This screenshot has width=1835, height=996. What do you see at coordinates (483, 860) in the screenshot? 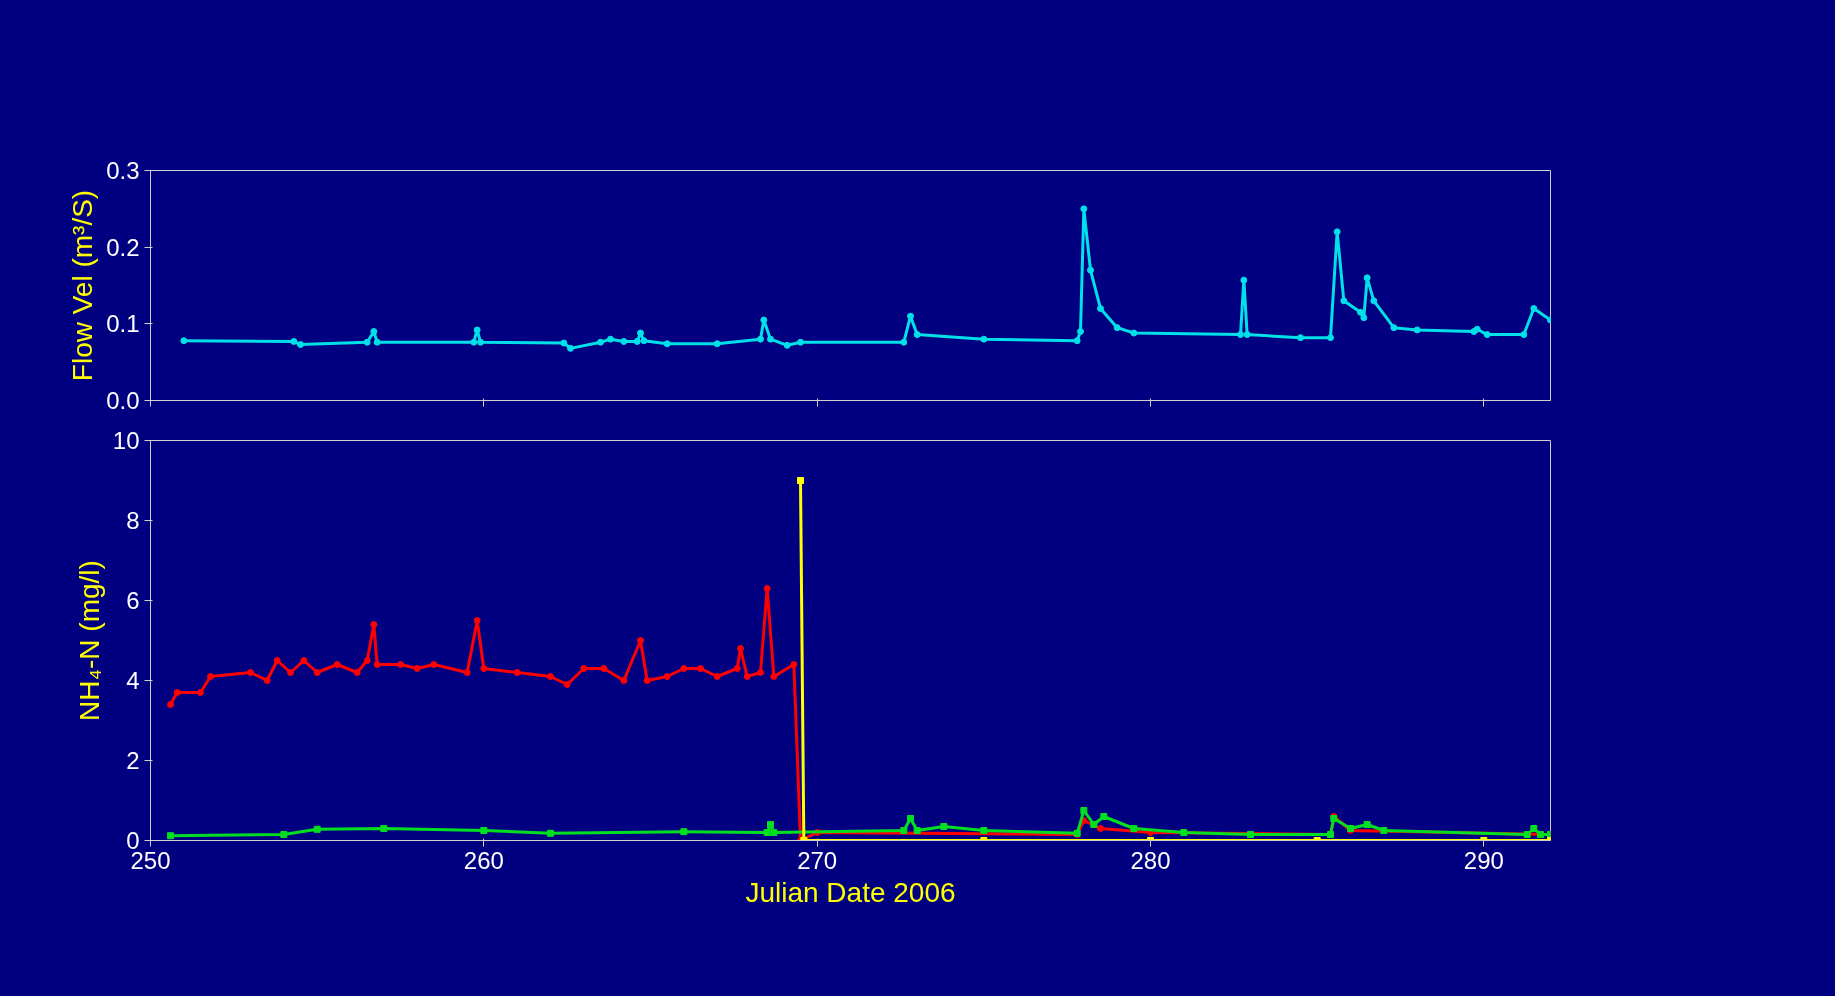
I see `x-tick-label: 260` at bounding box center [483, 860].